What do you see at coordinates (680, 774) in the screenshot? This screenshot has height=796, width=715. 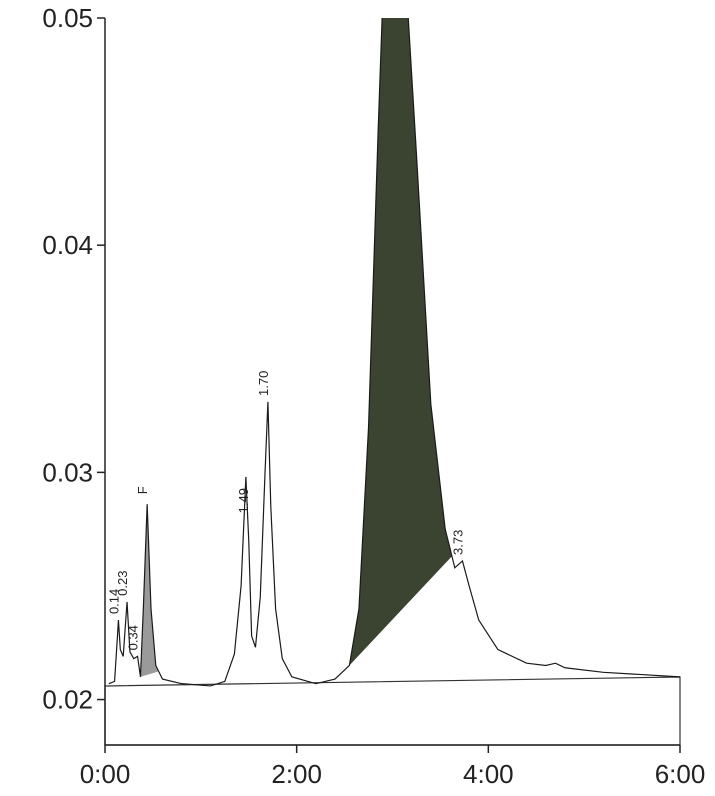 I see `x-tick-label: 6:00` at bounding box center [680, 774].